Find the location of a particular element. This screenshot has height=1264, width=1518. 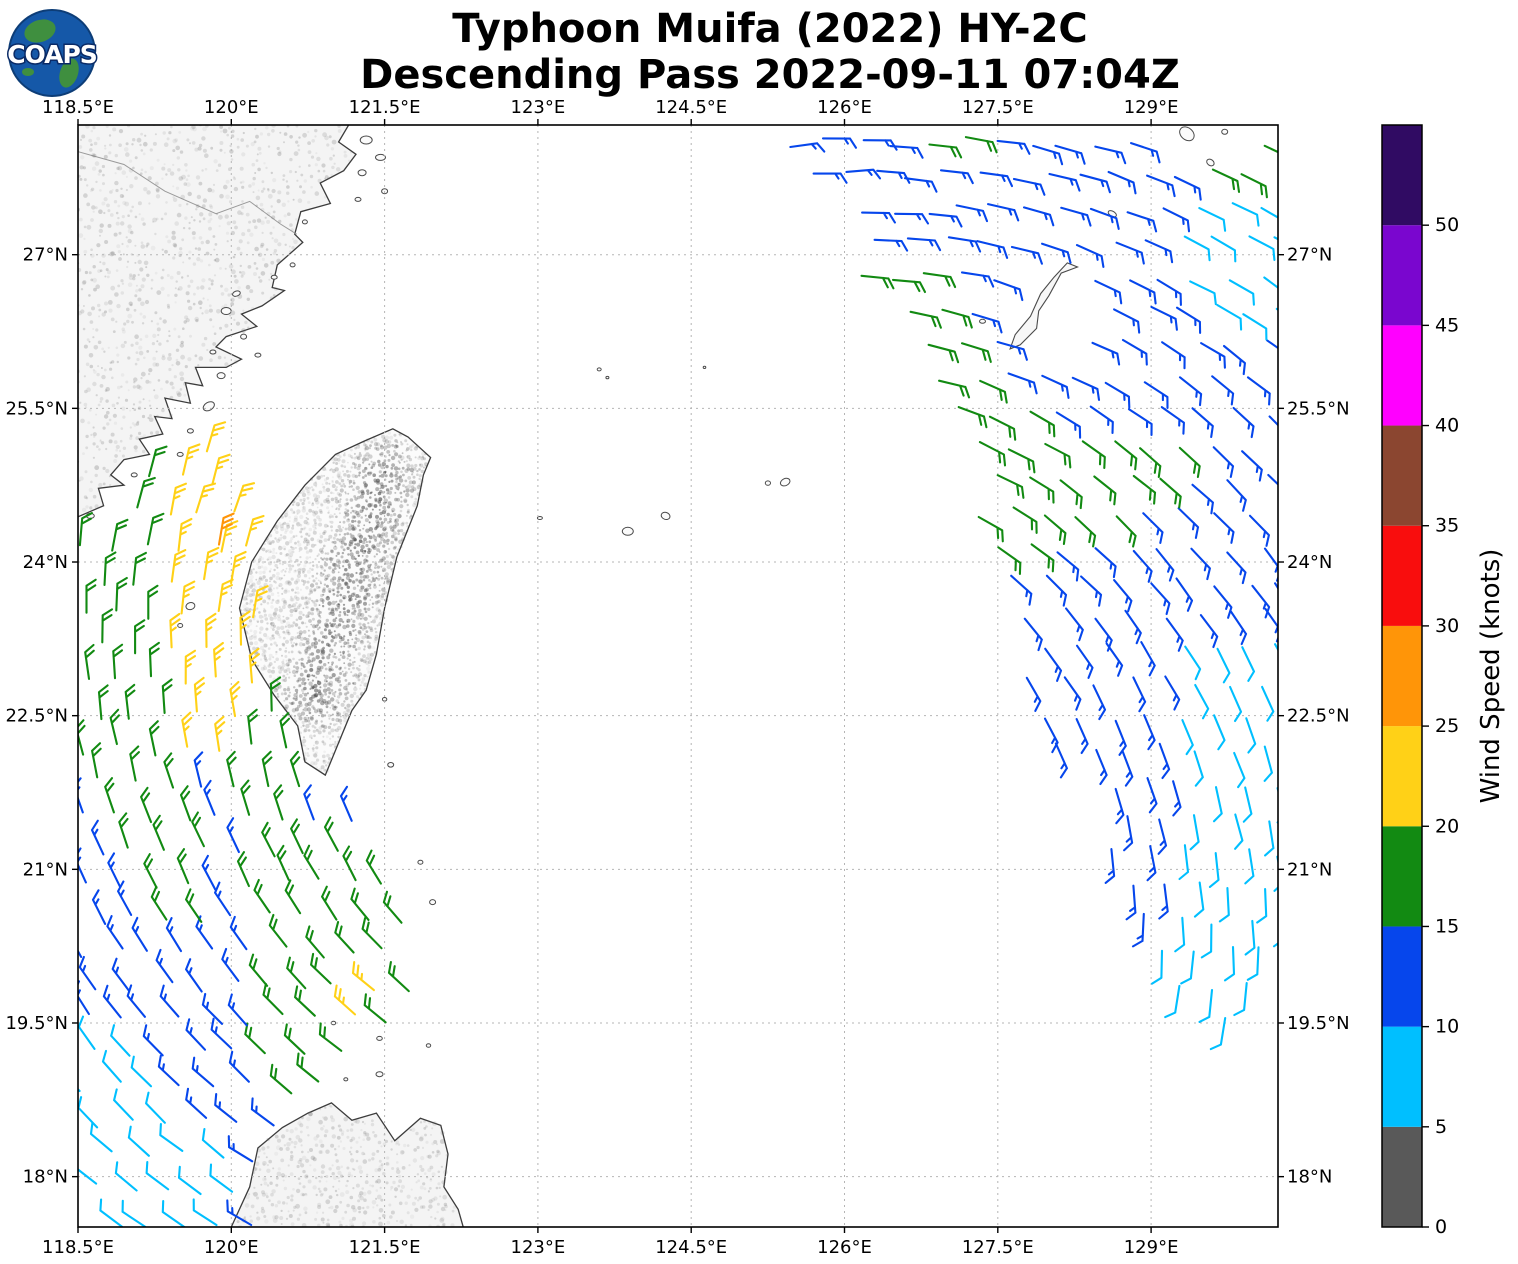

colorbar-frame is located at coordinates (1402, 676).